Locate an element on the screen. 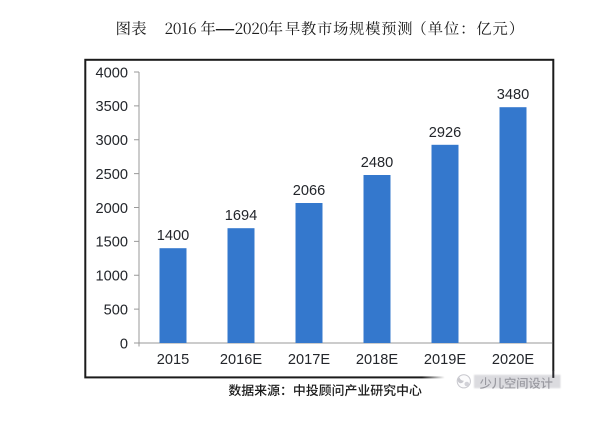 The height and width of the screenshot is (427, 603). svg-text: 2020E is located at coordinates (513, 360).